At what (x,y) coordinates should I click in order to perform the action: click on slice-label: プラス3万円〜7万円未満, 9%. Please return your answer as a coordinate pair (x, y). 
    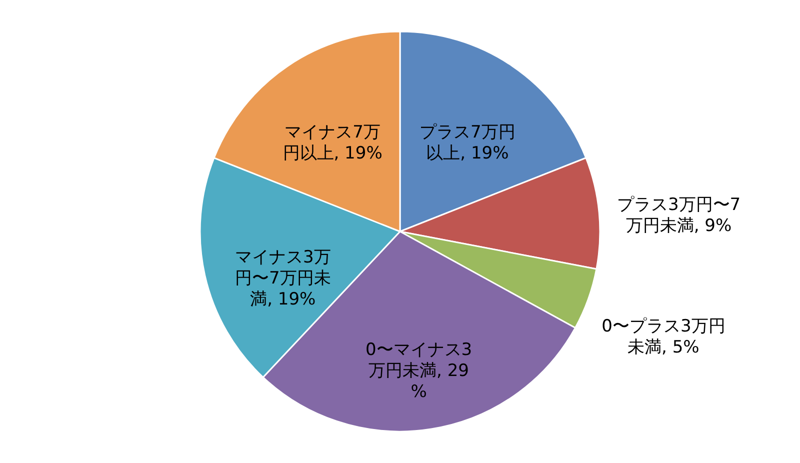
    Looking at the image, I should click on (678, 215).